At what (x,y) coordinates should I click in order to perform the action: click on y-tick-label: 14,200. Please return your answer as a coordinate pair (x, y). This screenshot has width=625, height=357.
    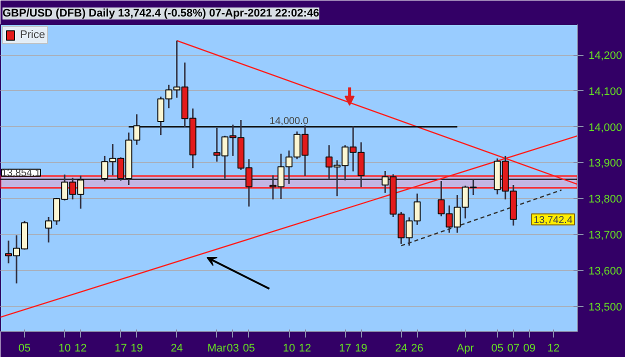
    Looking at the image, I should click on (605, 56).